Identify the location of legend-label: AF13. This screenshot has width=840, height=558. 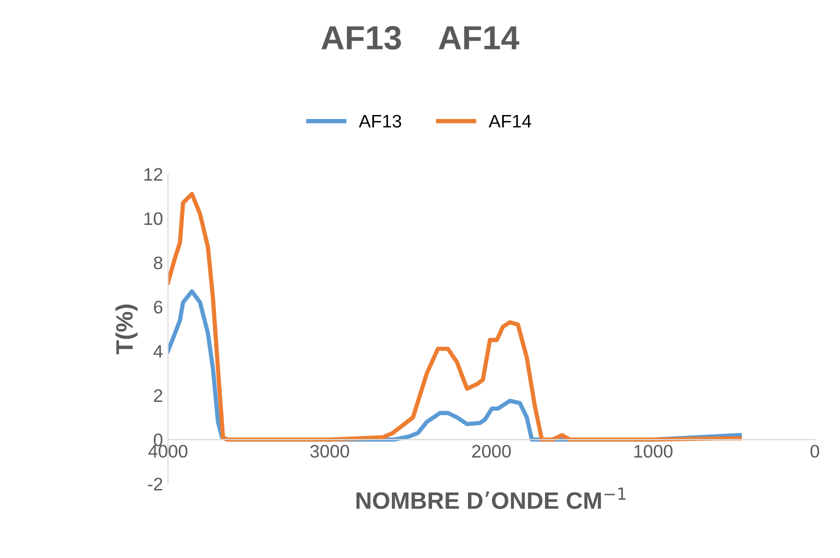
(380, 121).